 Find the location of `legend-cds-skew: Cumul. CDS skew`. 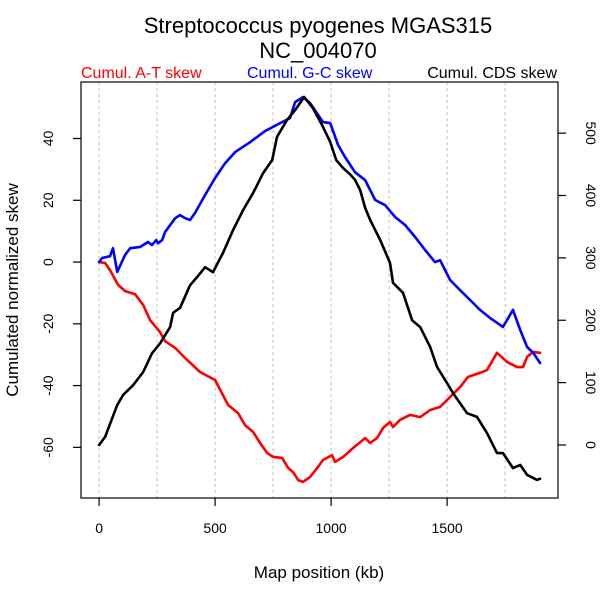

legend-cds-skew: Cumul. CDS skew is located at coordinates (492, 73).